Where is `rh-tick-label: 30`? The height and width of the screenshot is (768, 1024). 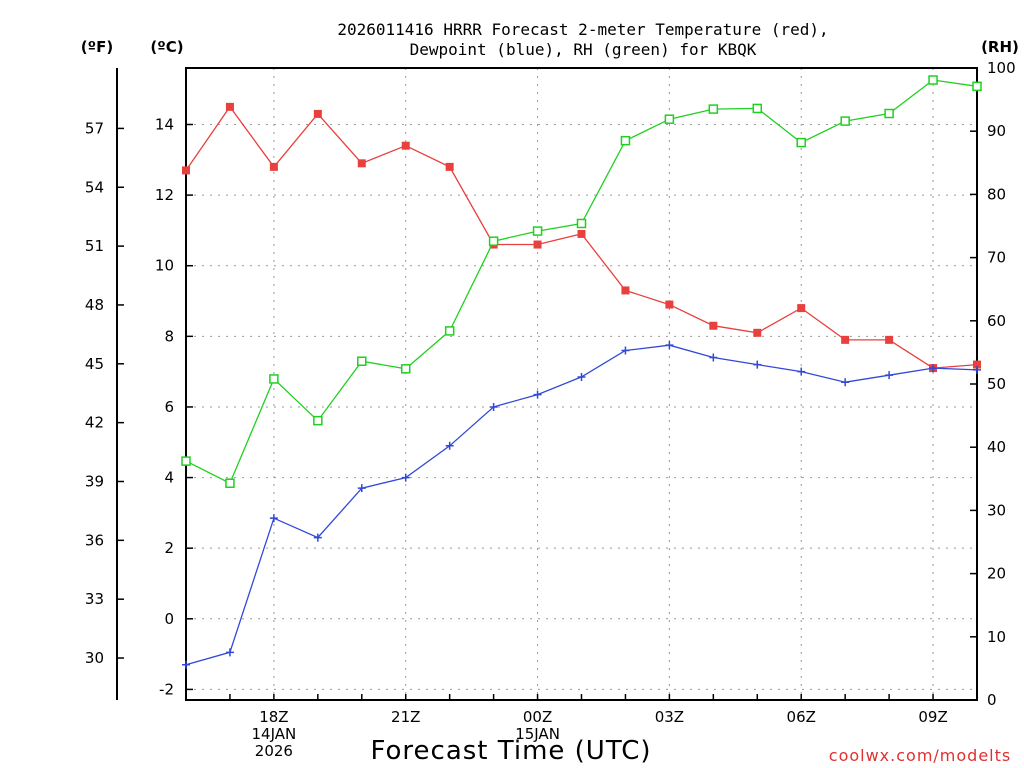
rh-tick-label: 30 is located at coordinates (996, 510).